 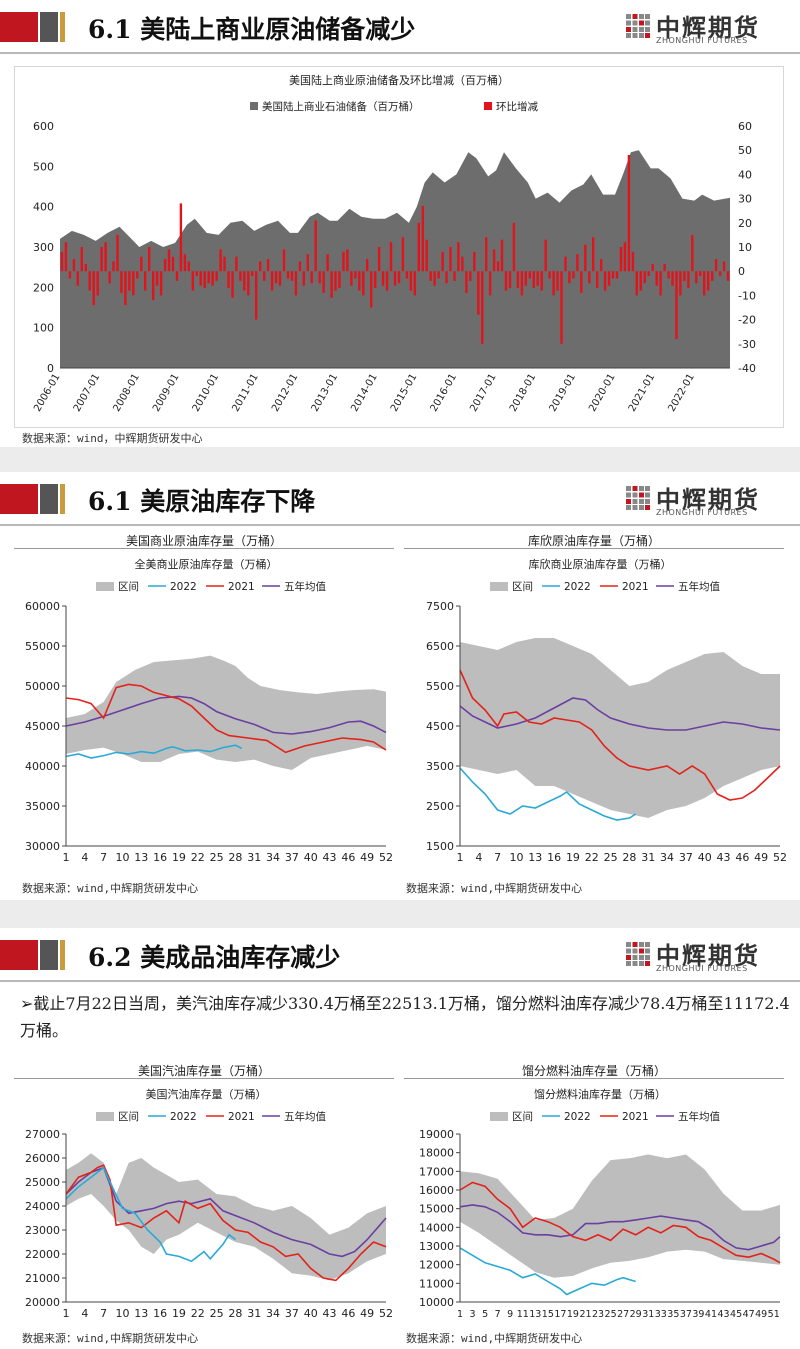 I want to click on yleft-tick-300: 300, so click(x=43, y=247).